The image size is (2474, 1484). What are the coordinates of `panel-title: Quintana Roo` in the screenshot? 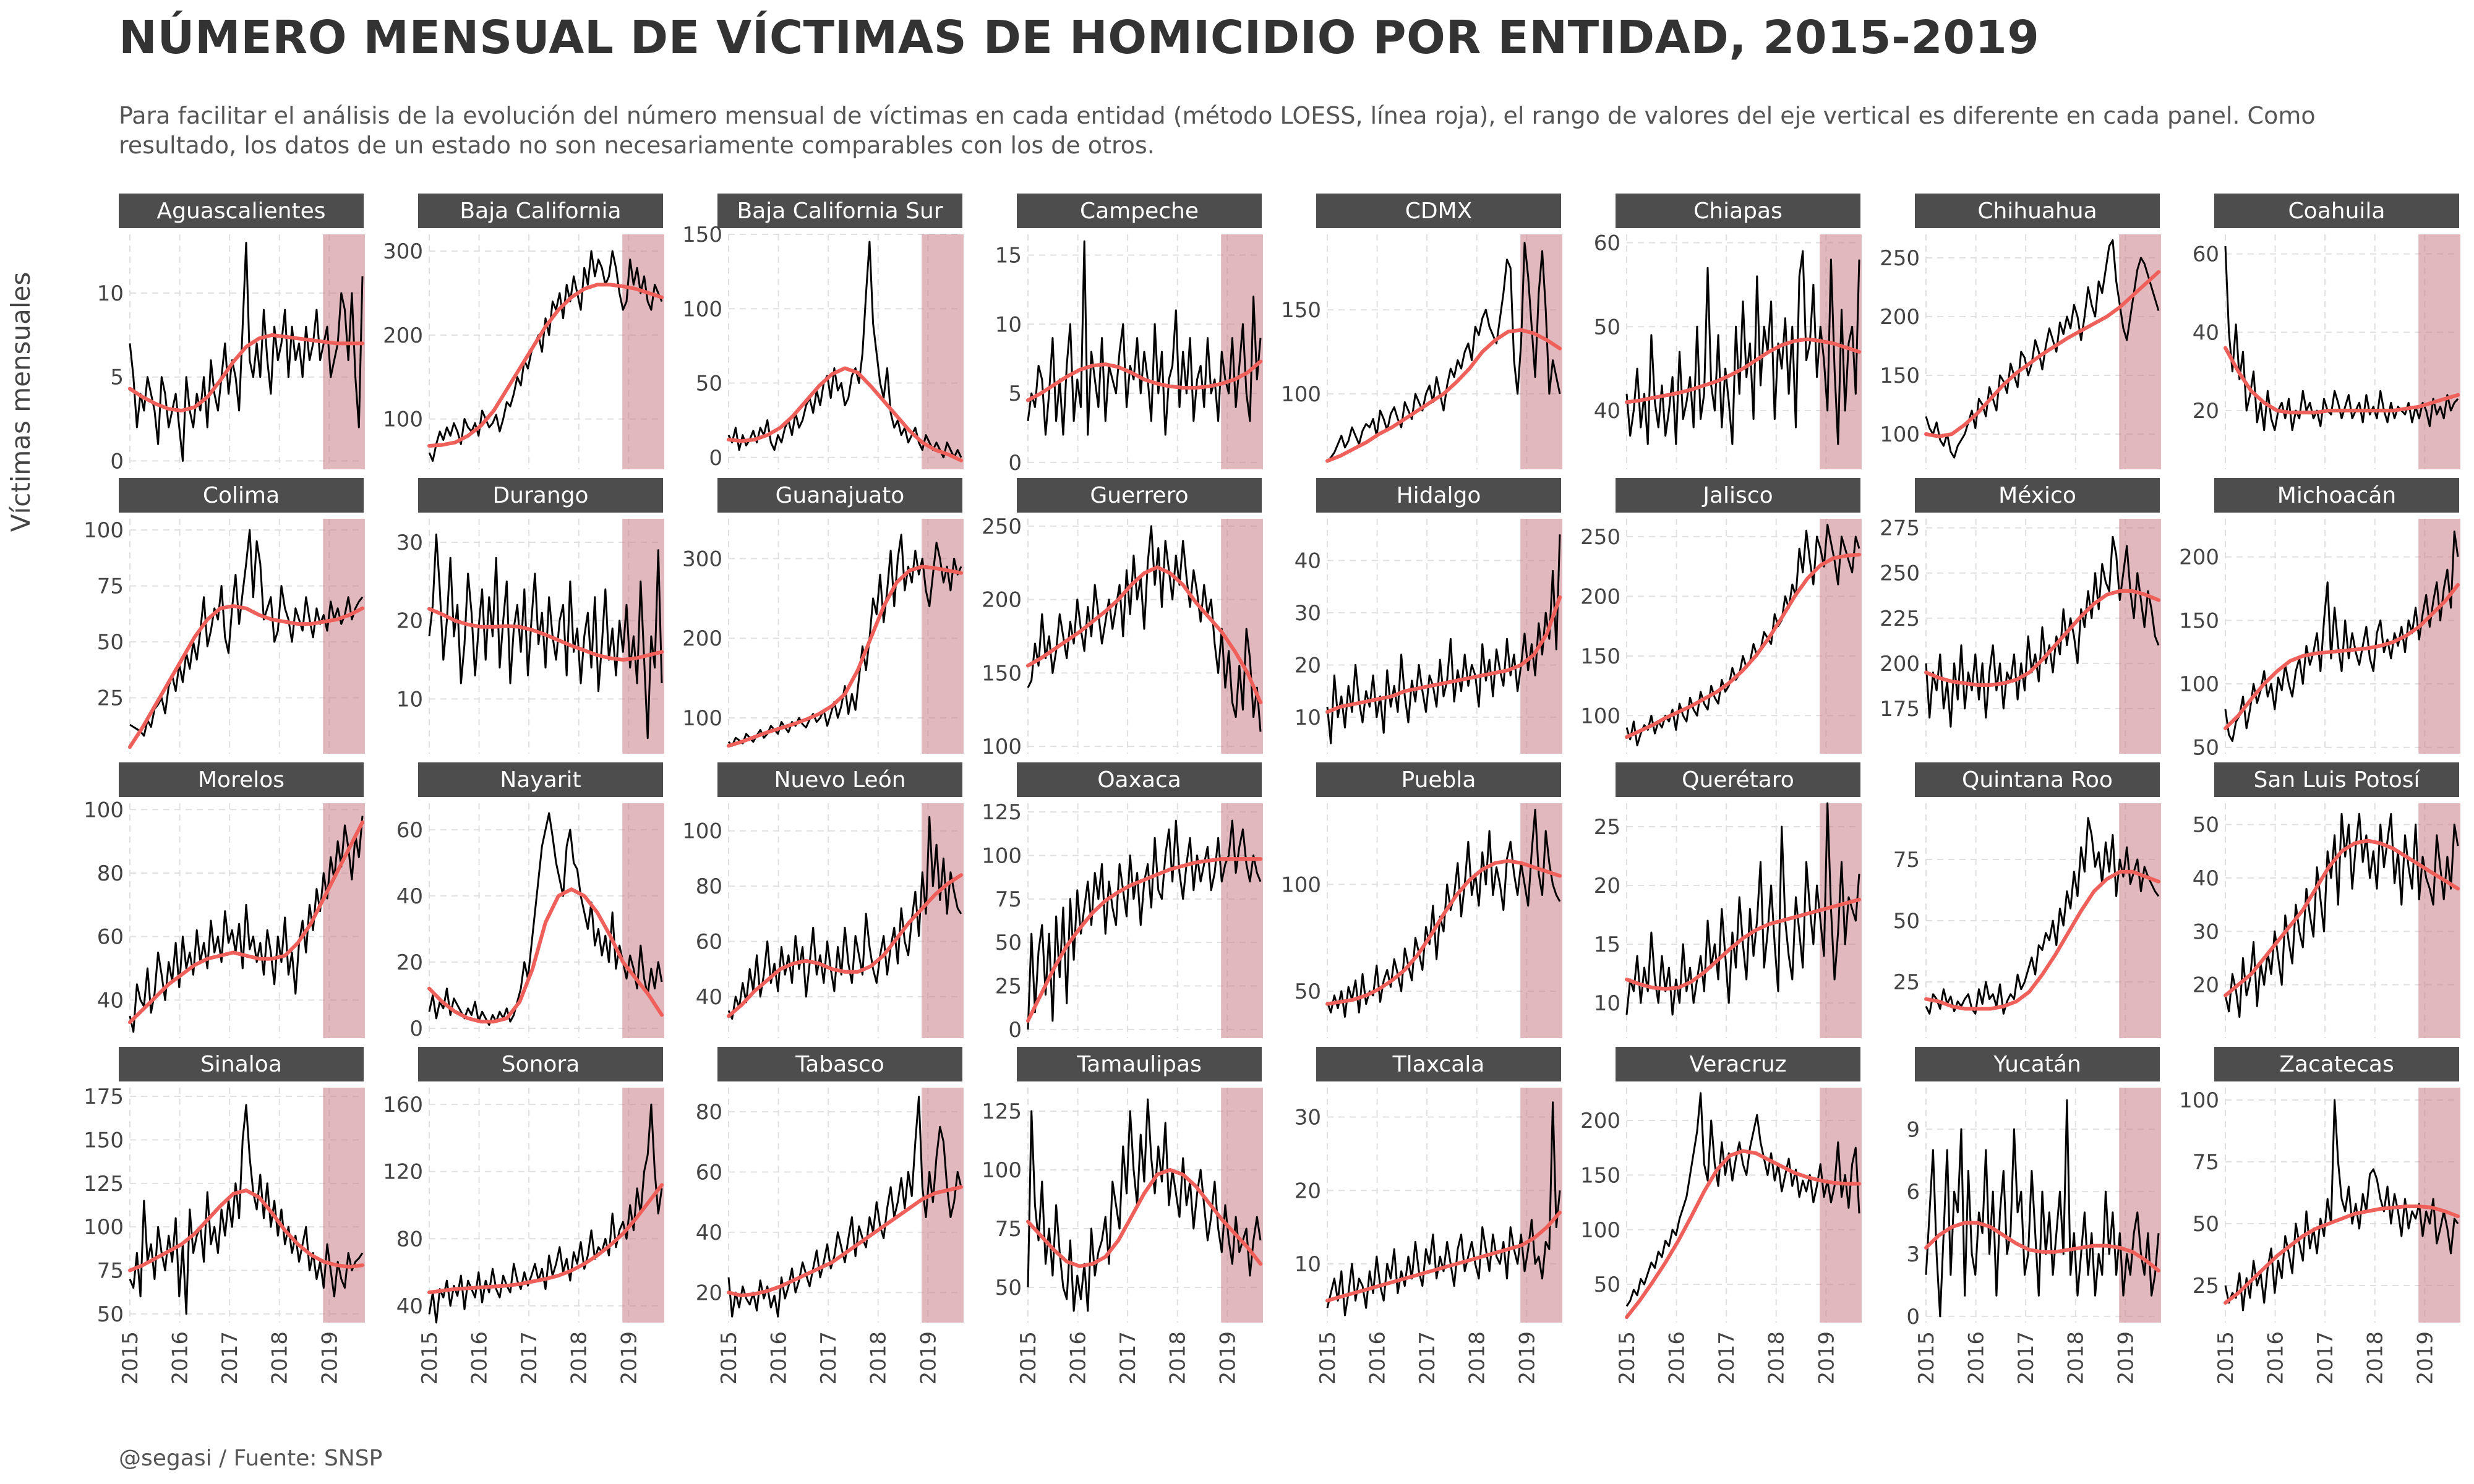 It's located at (2037, 780).